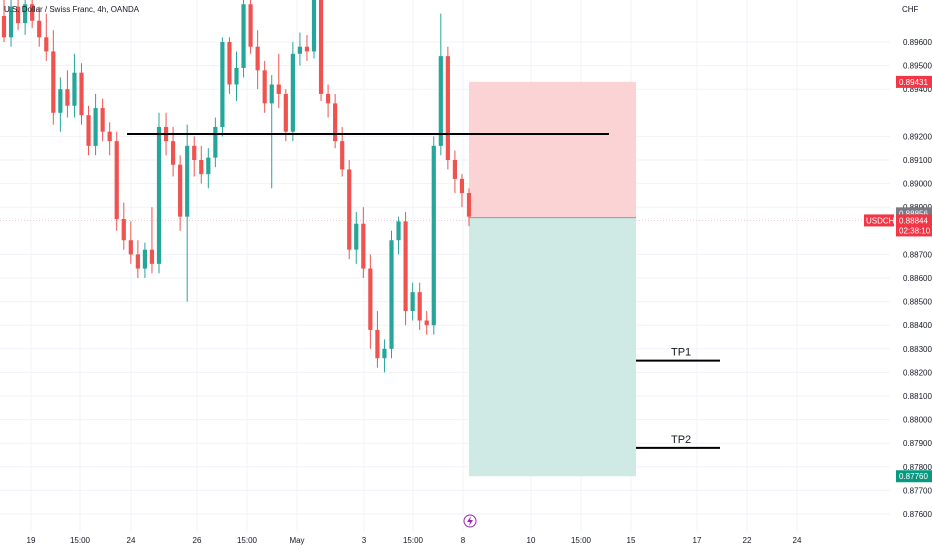 This screenshot has height=550, width=932. I want to click on target-price-label: 0.87760, so click(913, 476).